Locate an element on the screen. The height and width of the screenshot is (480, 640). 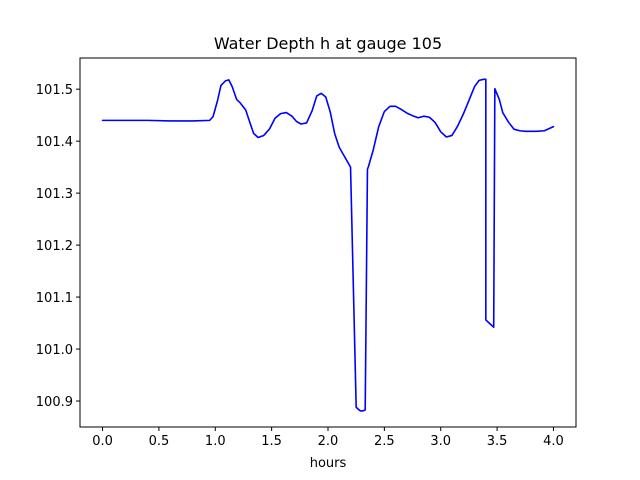
x-tick-label: 3.5 is located at coordinates (497, 441).